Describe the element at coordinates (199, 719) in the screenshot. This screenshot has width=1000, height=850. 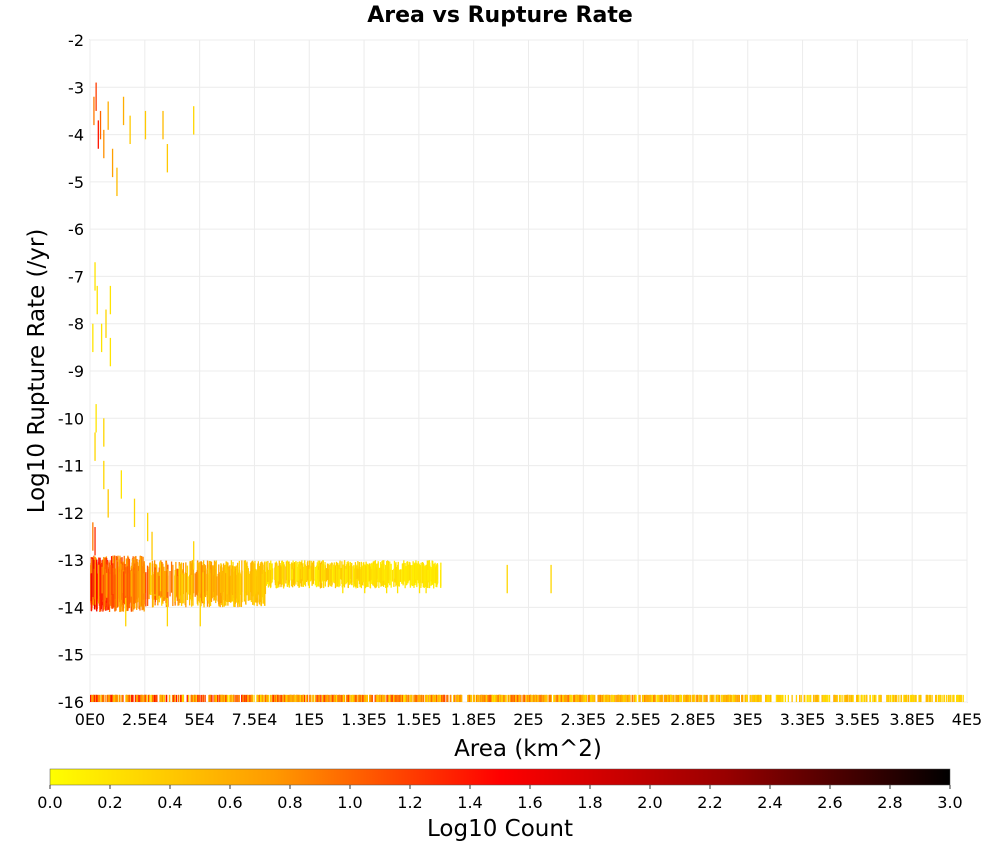
I see `x-tick-label: 5E4` at that location.